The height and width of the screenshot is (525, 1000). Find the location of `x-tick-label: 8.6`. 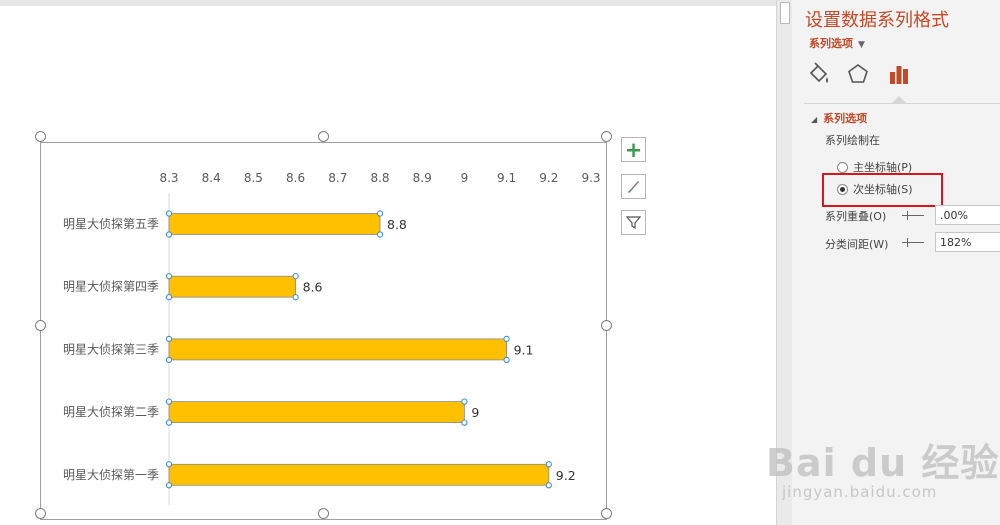

x-tick-label: 8.6 is located at coordinates (295, 178).